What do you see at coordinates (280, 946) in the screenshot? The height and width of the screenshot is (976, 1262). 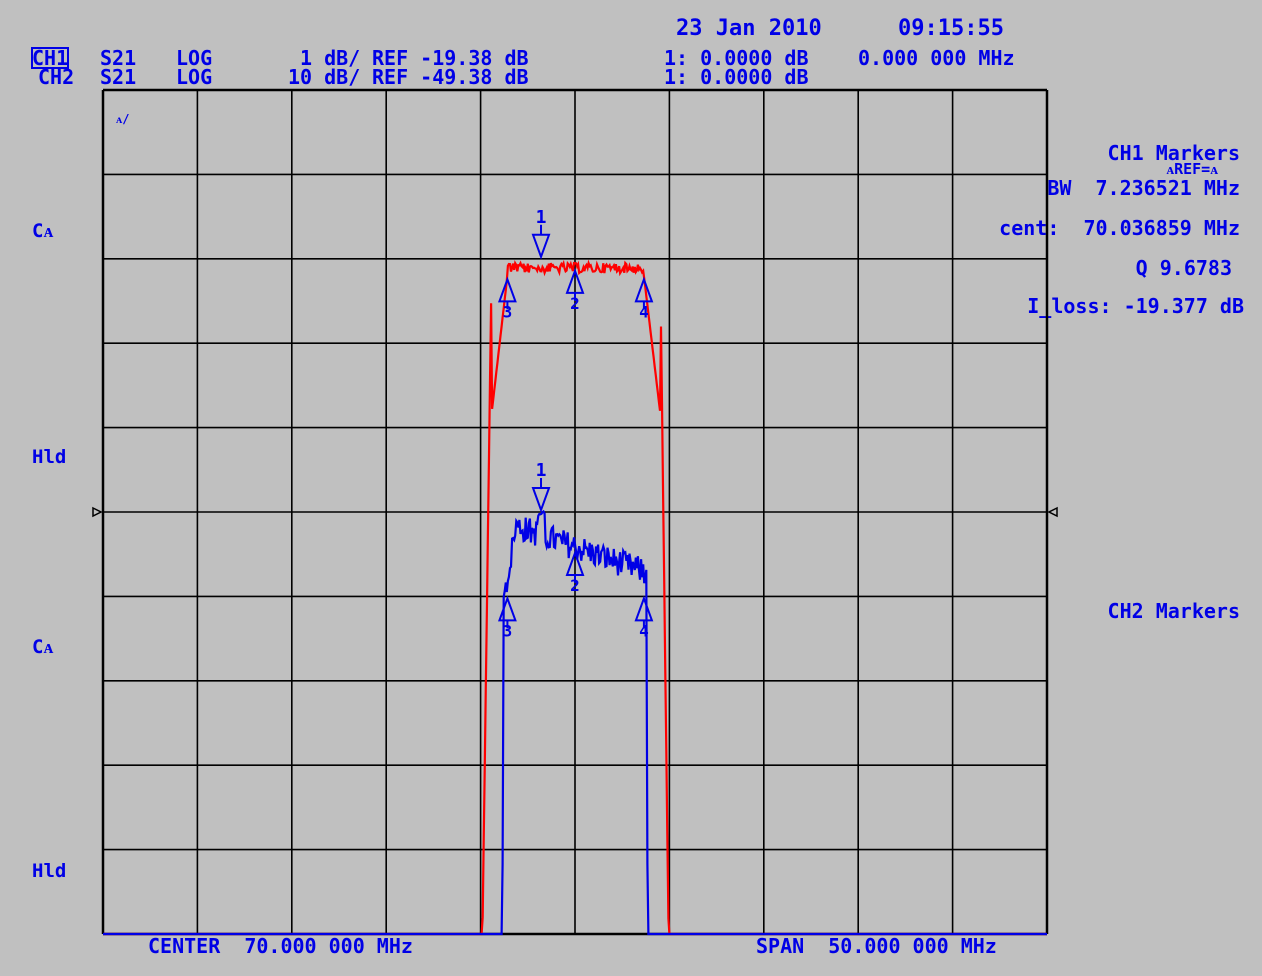 I see `center-frequency: CENTER 70.000 000 MHz` at bounding box center [280, 946].